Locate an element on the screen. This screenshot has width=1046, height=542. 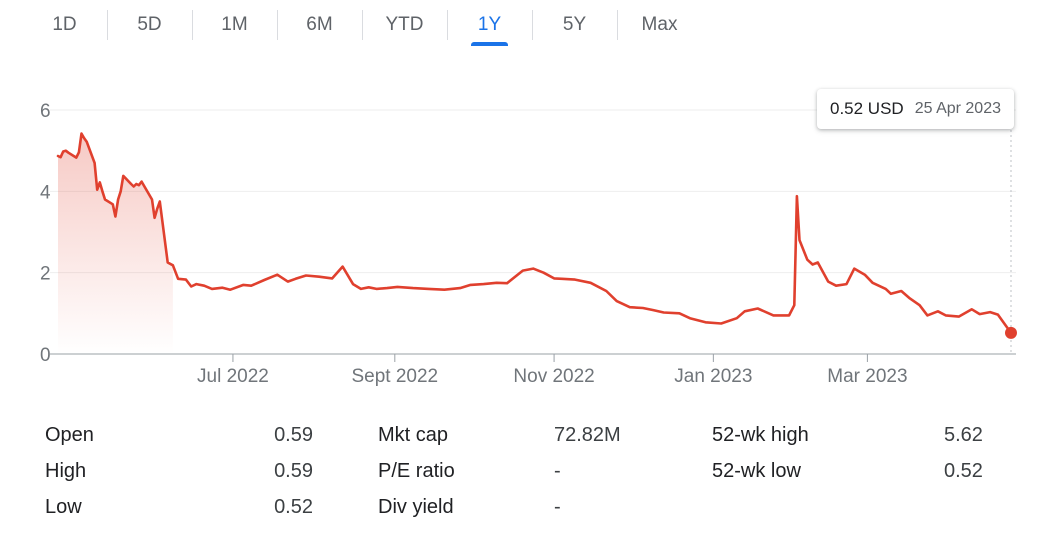
tab-1y: 1Y is located at coordinates (489, 26).